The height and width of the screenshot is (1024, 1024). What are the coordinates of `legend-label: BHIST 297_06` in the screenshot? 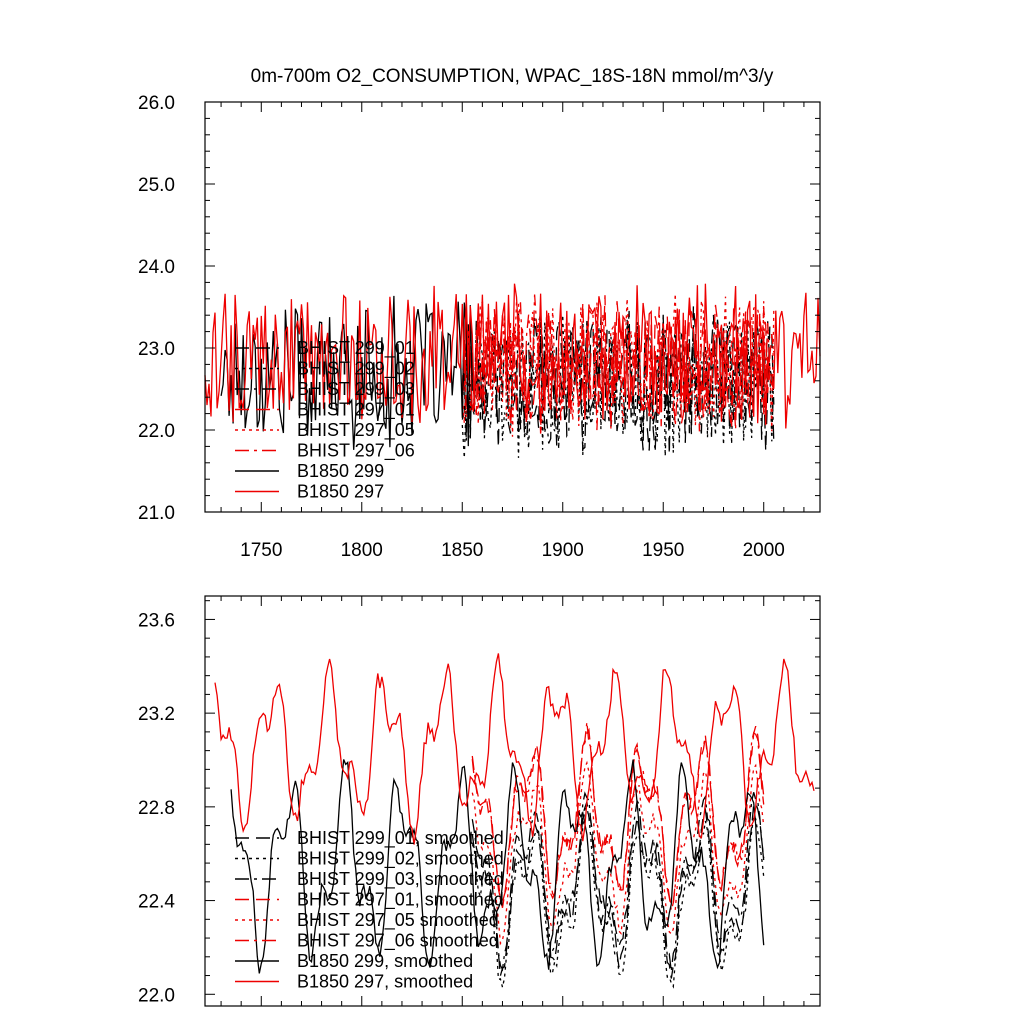 It's located at (356, 451).